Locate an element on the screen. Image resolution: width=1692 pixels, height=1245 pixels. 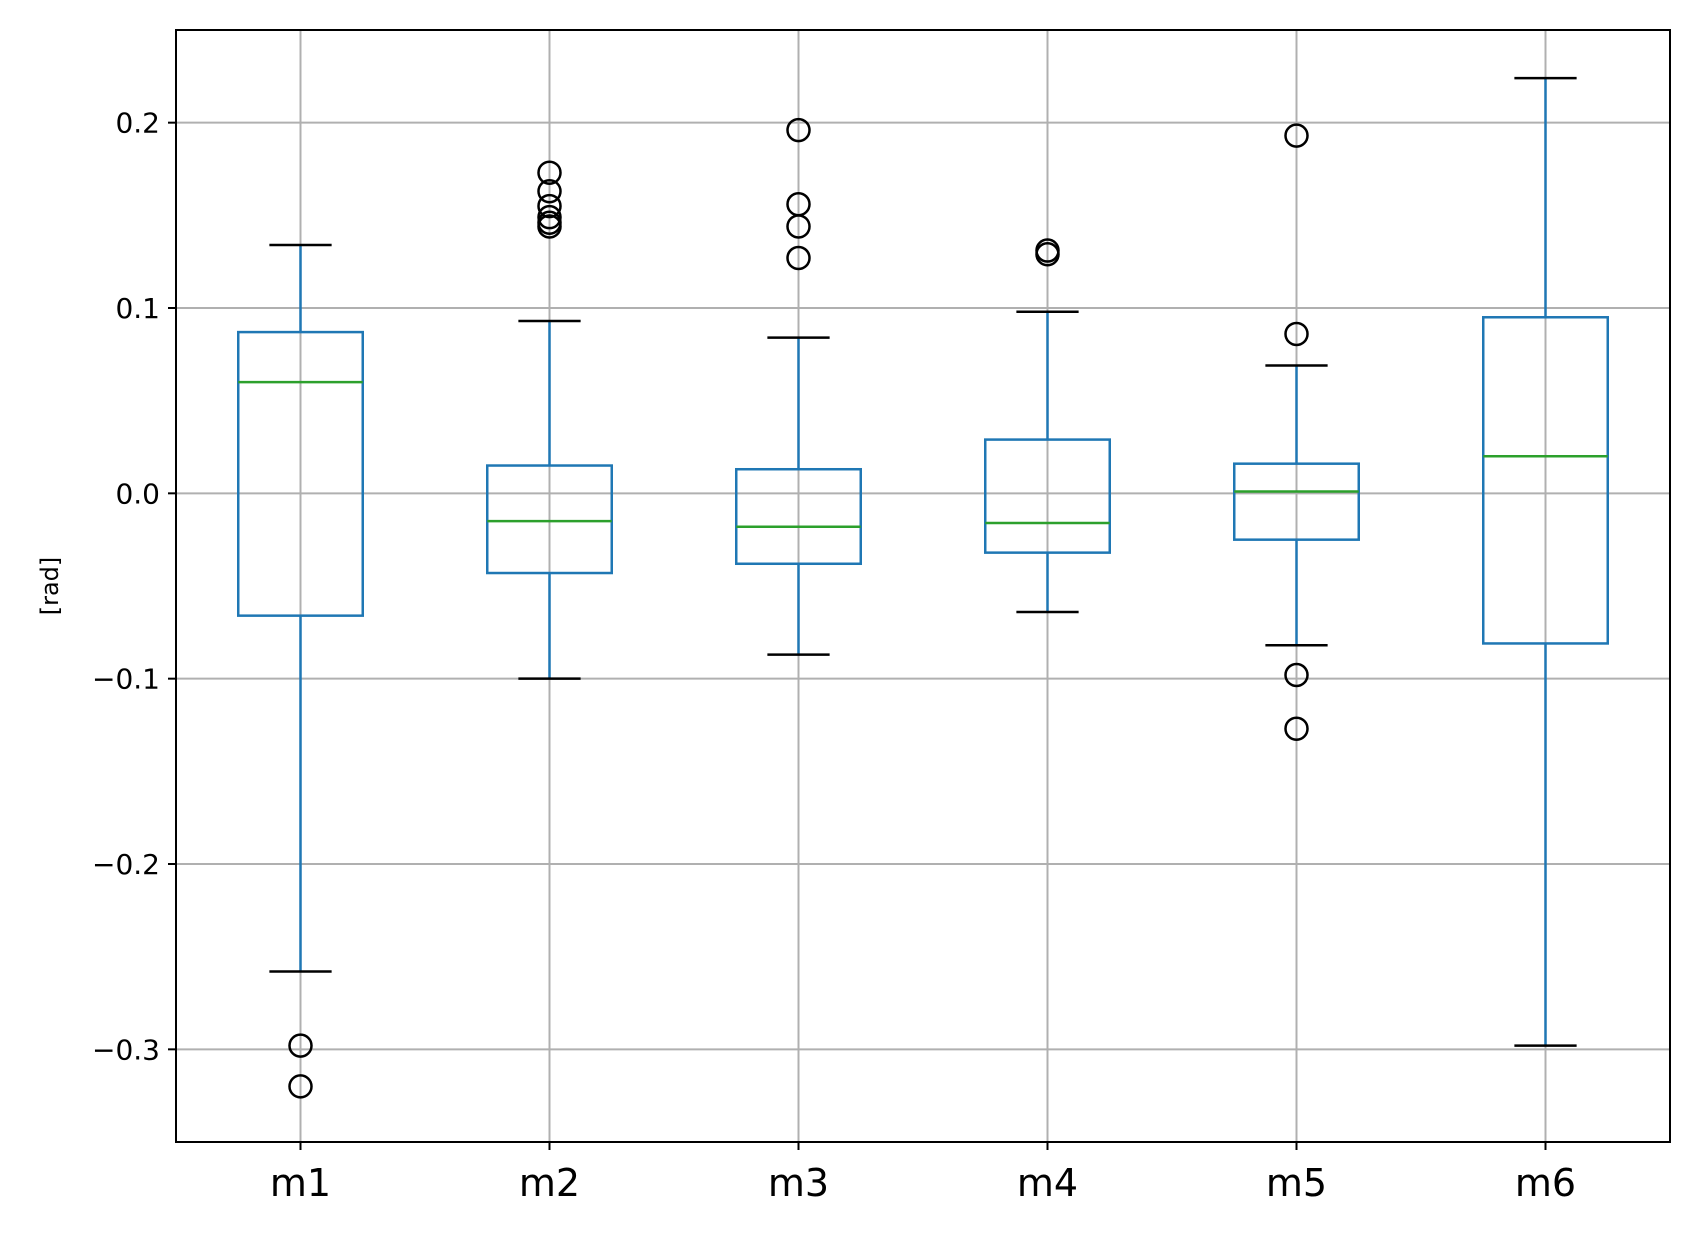
x-tick-label: m4 is located at coordinates (1047, 1183).